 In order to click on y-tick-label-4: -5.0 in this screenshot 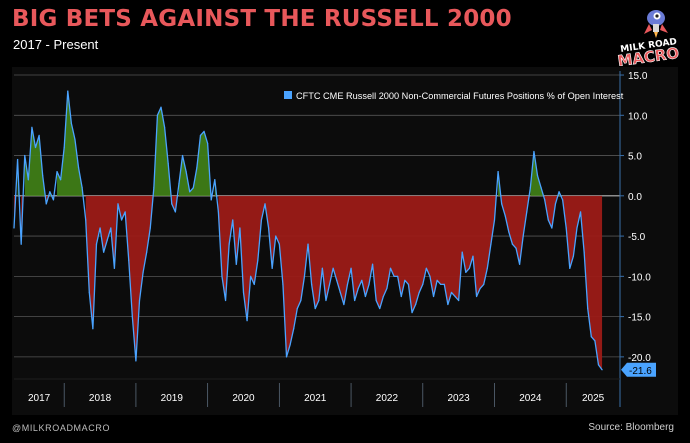, I will do `click(637, 237)`.